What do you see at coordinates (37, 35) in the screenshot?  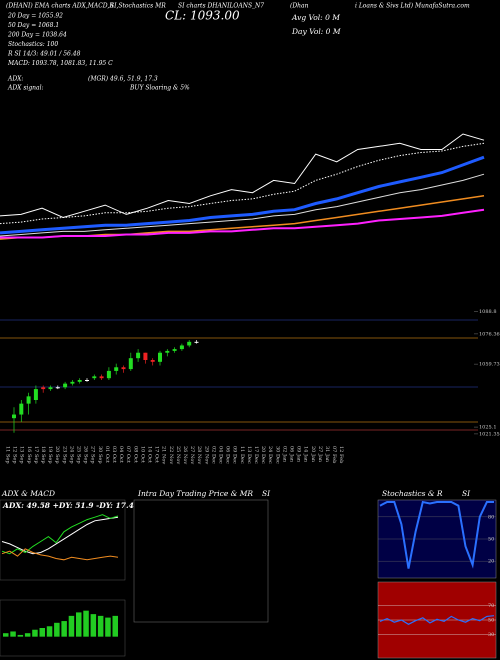 I see `stat: 200 Day = 1038.64` at bounding box center [37, 35].